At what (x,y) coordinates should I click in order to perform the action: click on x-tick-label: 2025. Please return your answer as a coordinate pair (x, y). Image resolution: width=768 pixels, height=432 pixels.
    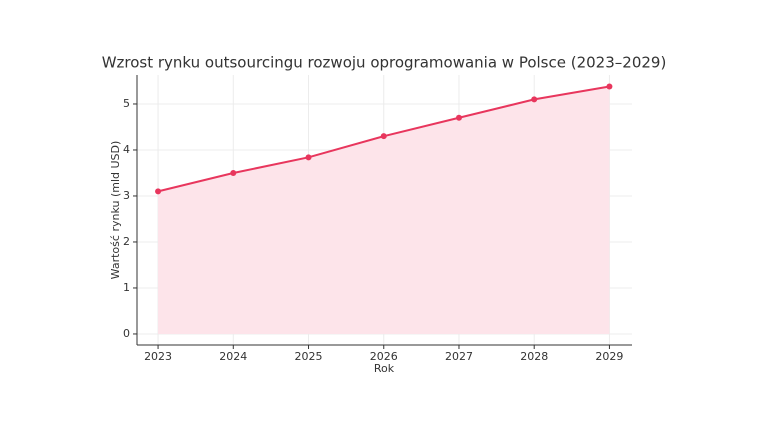
    Looking at the image, I should click on (309, 356).